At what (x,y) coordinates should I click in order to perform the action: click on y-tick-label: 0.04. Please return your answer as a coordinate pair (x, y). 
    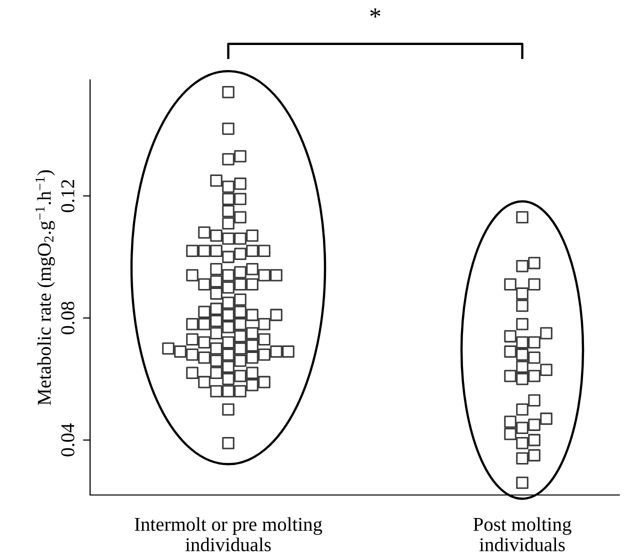
    Looking at the image, I should click on (67, 439).